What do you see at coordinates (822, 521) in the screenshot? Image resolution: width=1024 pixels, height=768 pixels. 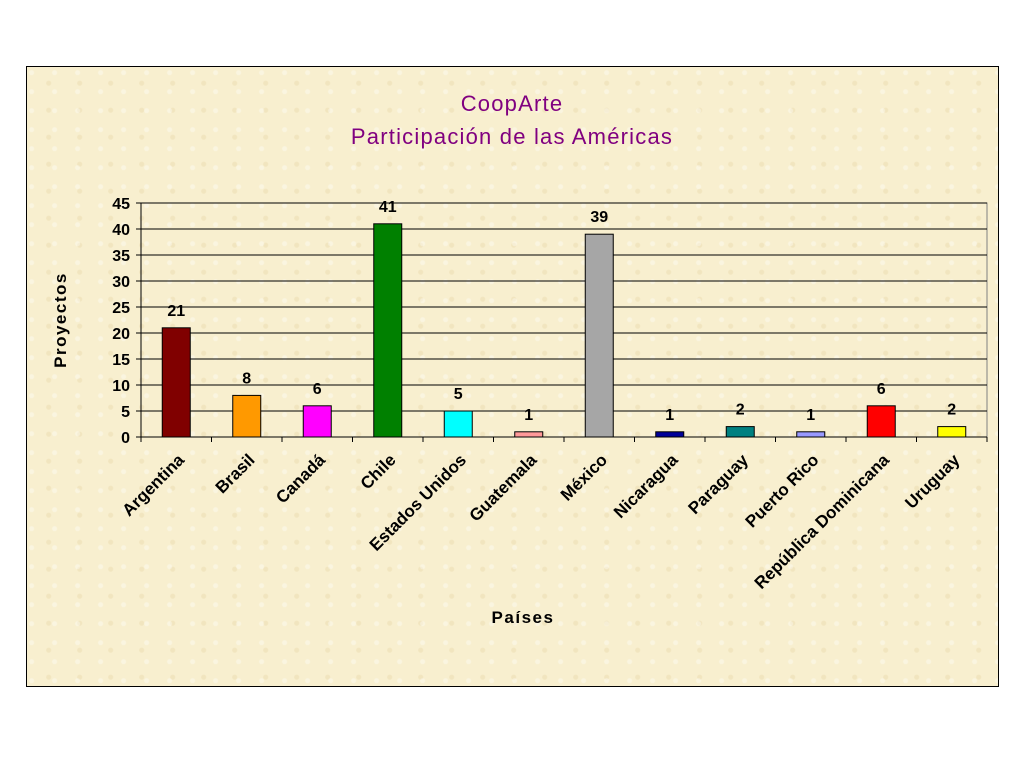 I see `category-label: República Dominicana` at bounding box center [822, 521].